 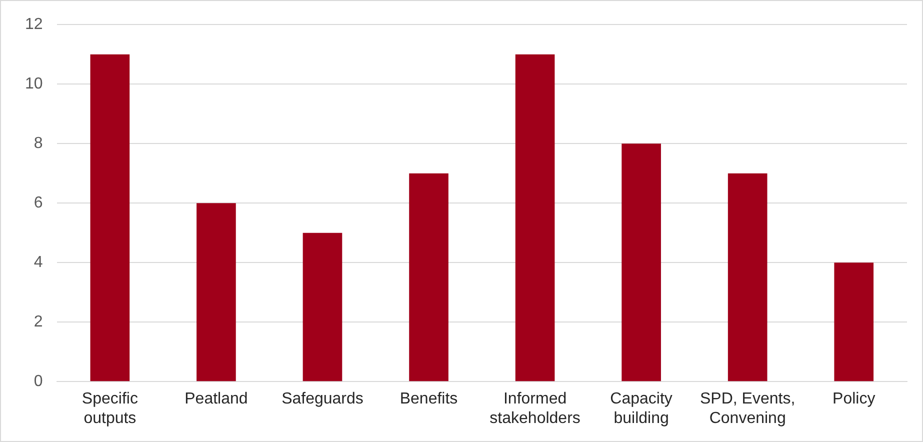 What do you see at coordinates (323, 399) in the screenshot?
I see `x-tick-label: Safeguards` at bounding box center [323, 399].